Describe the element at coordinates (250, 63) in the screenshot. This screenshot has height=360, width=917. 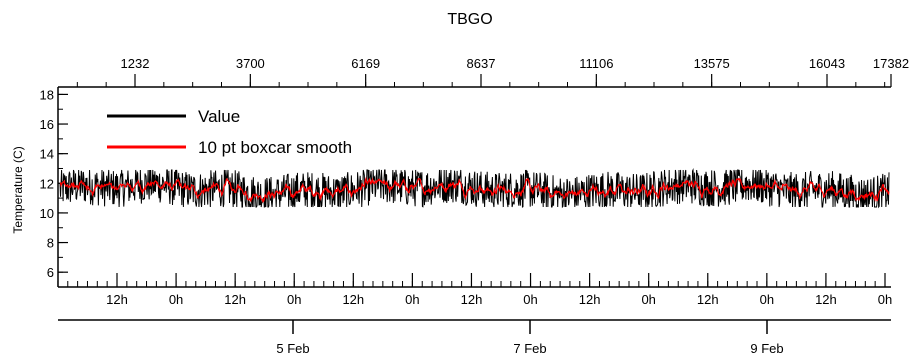
I see `top-tick-label: 3700` at that location.